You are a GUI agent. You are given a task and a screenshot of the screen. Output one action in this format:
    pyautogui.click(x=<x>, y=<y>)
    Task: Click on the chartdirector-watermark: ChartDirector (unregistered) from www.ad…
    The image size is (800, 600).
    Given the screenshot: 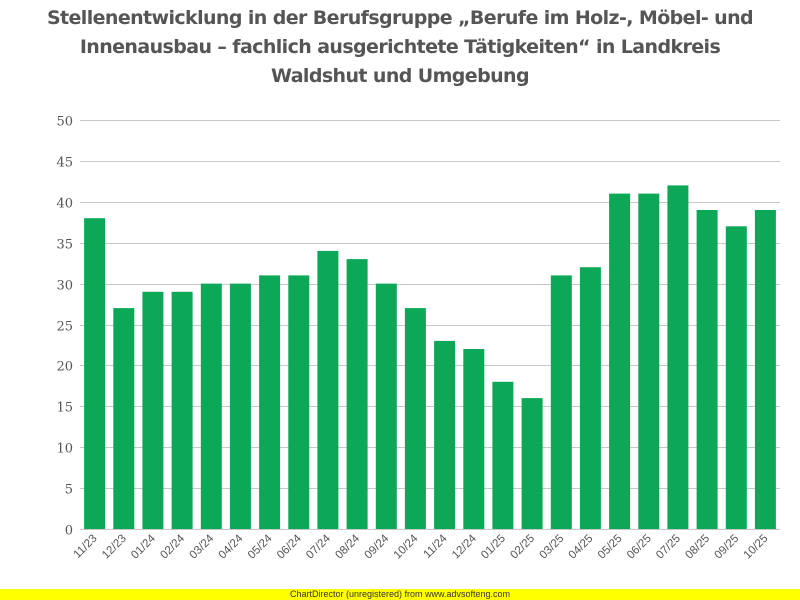 What is the action you would take?
    pyautogui.click(x=400, y=594)
    